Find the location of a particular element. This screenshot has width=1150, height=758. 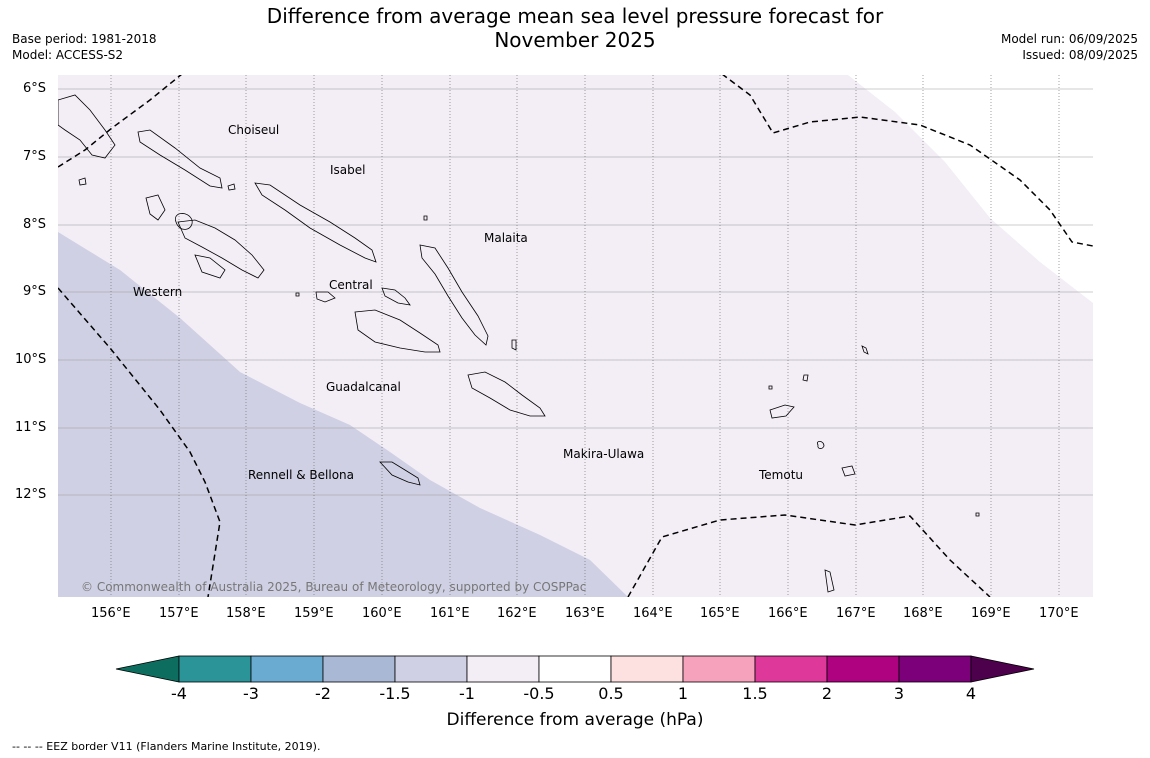

lon-label-160e: 160°E is located at coordinates (382, 613).